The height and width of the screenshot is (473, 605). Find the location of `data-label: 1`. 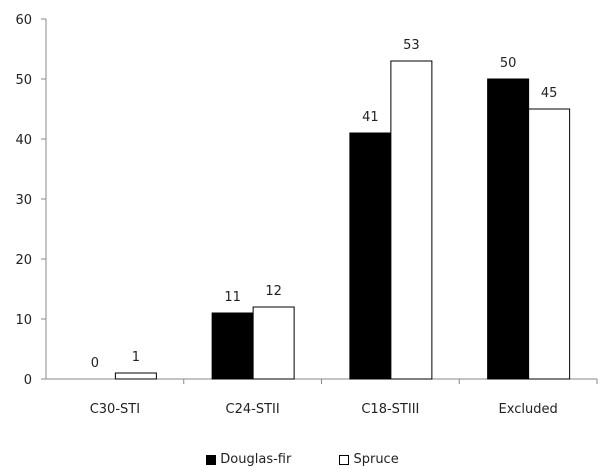

data-label: 1 is located at coordinates (136, 357).